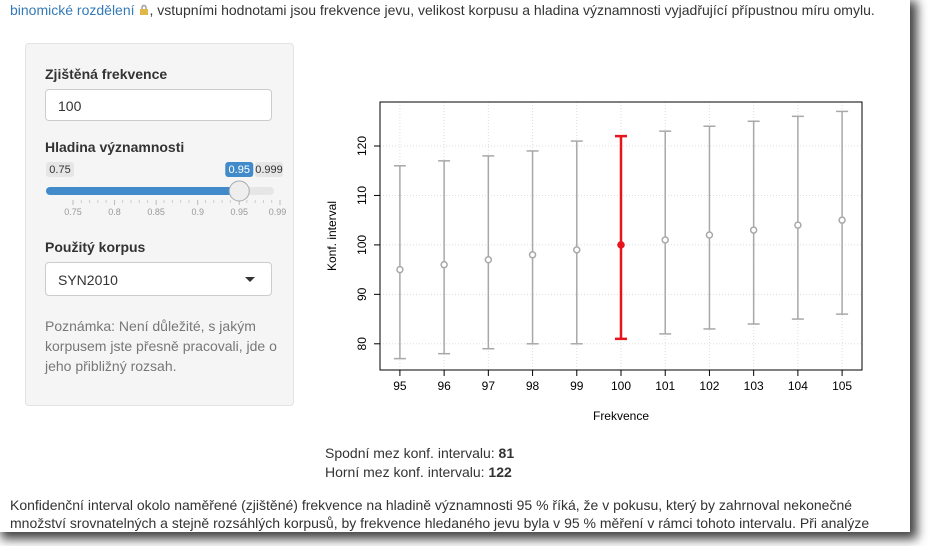 The width and height of the screenshot is (930, 546). I want to click on x-tick-label: 99, so click(577, 386).